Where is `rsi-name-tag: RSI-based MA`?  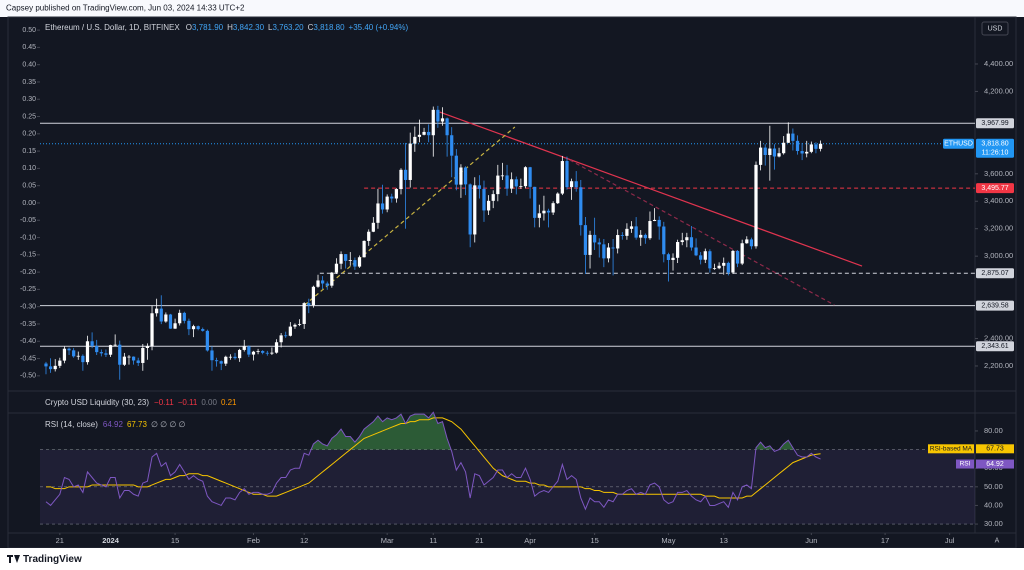
rsi-name-tag: RSI-based MA is located at coordinates (951, 449).